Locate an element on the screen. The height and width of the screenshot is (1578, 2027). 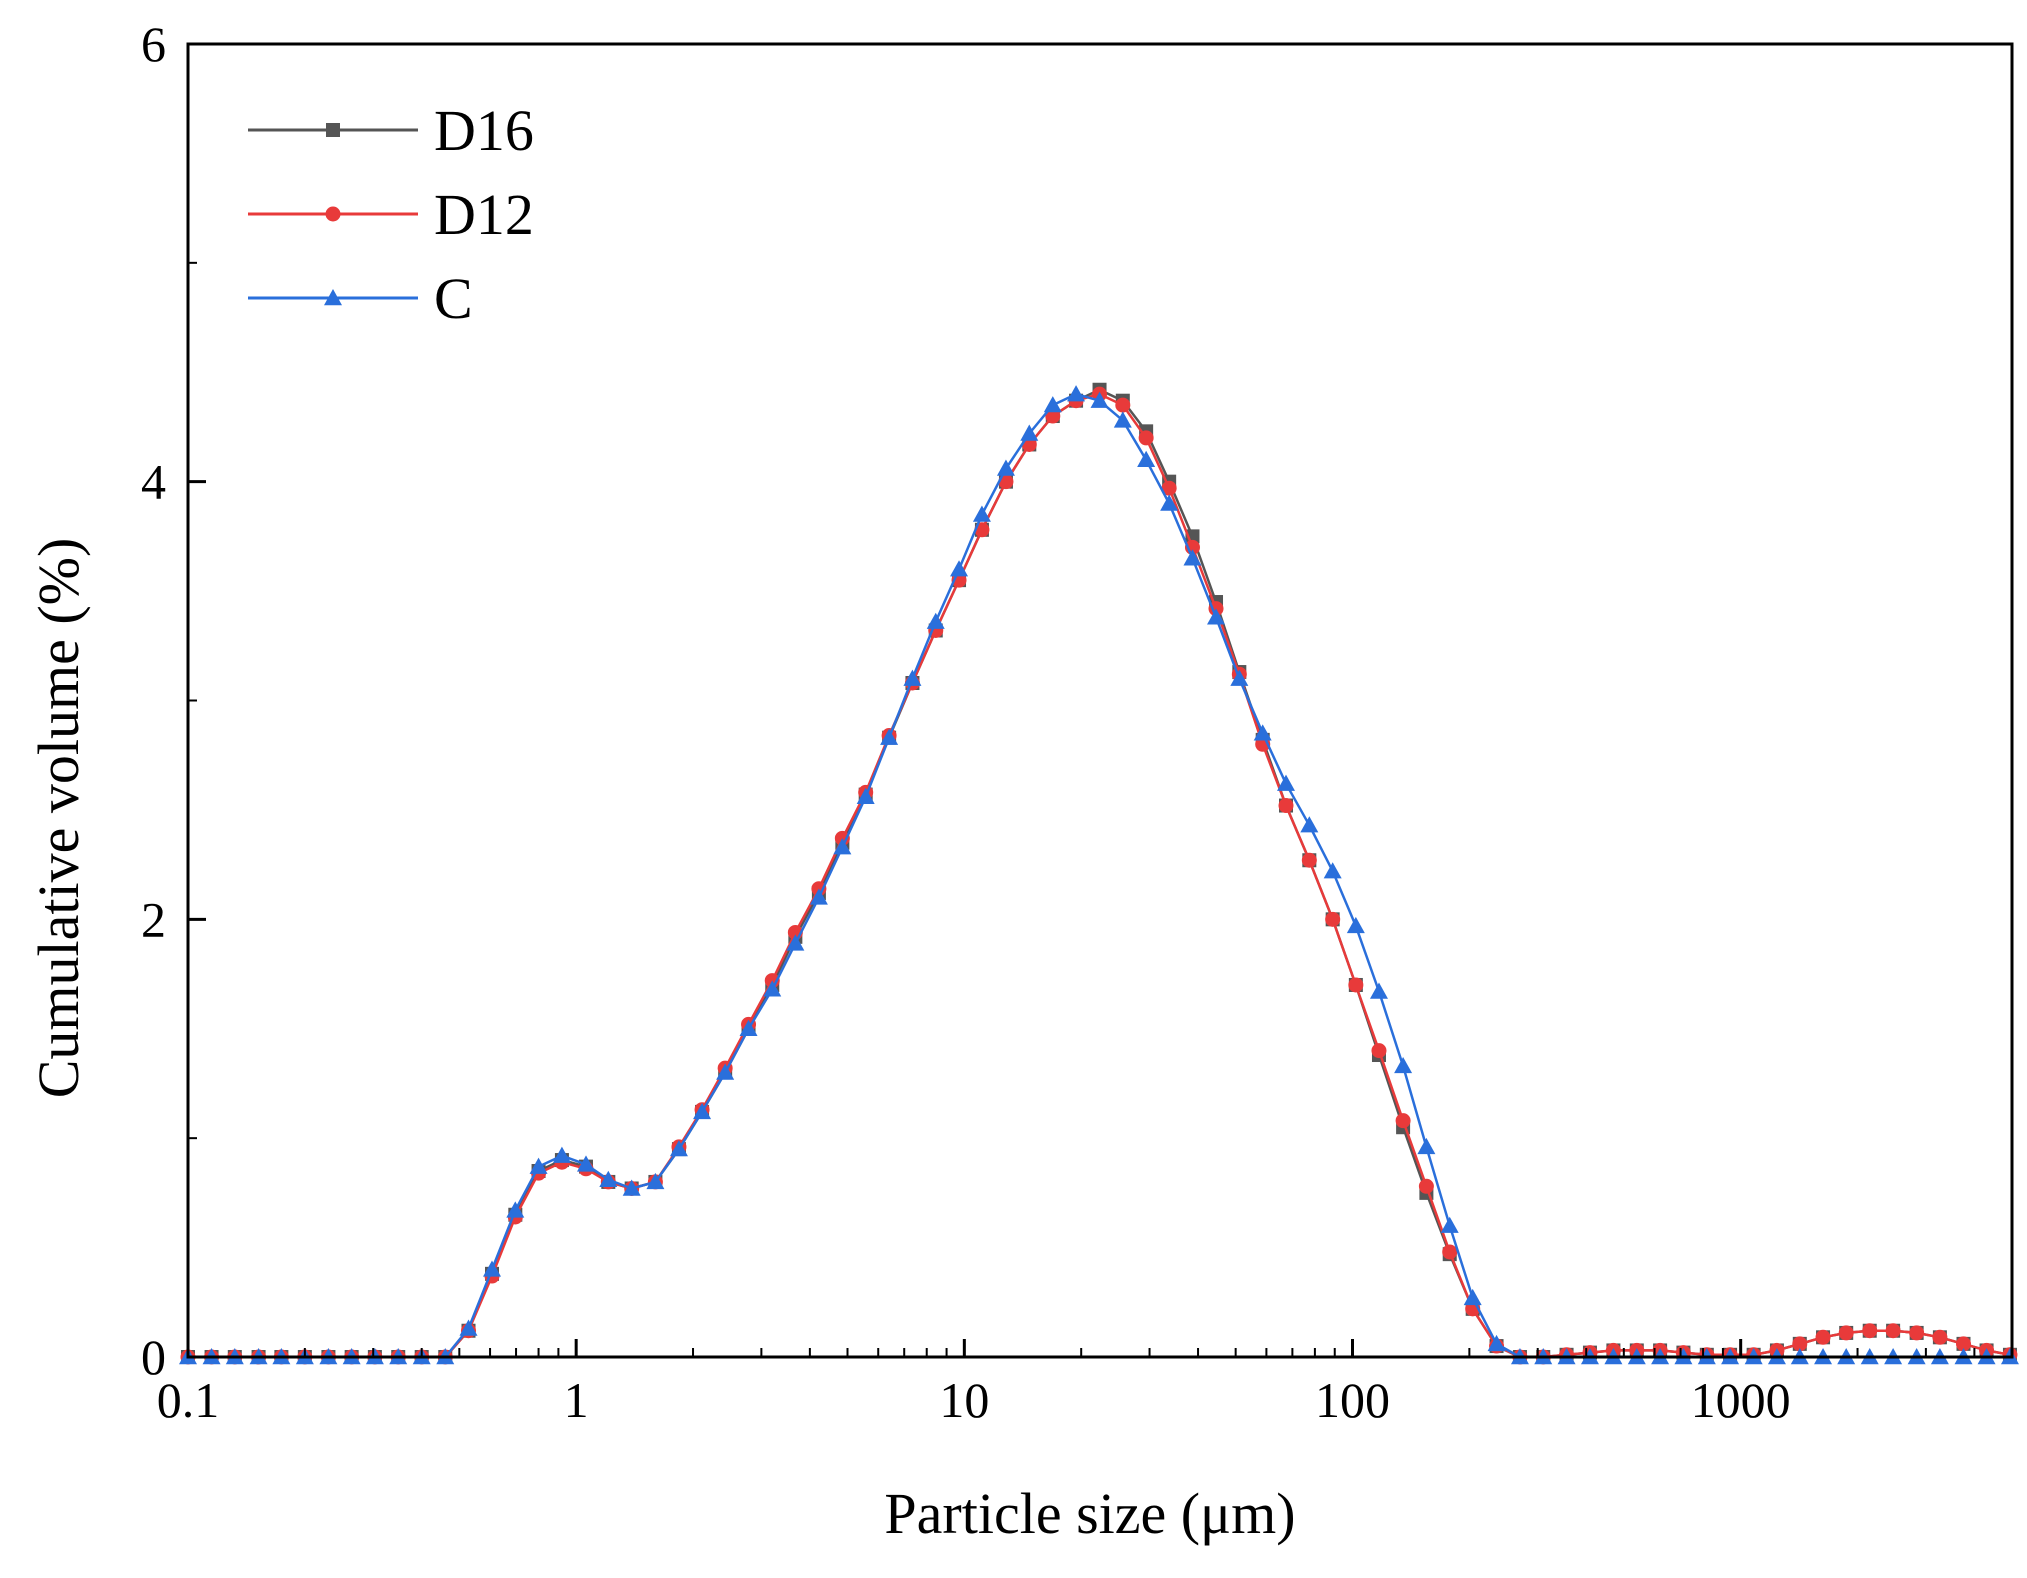
y-axis-title: Cumulative volume (%) is located at coordinates (58, 818).